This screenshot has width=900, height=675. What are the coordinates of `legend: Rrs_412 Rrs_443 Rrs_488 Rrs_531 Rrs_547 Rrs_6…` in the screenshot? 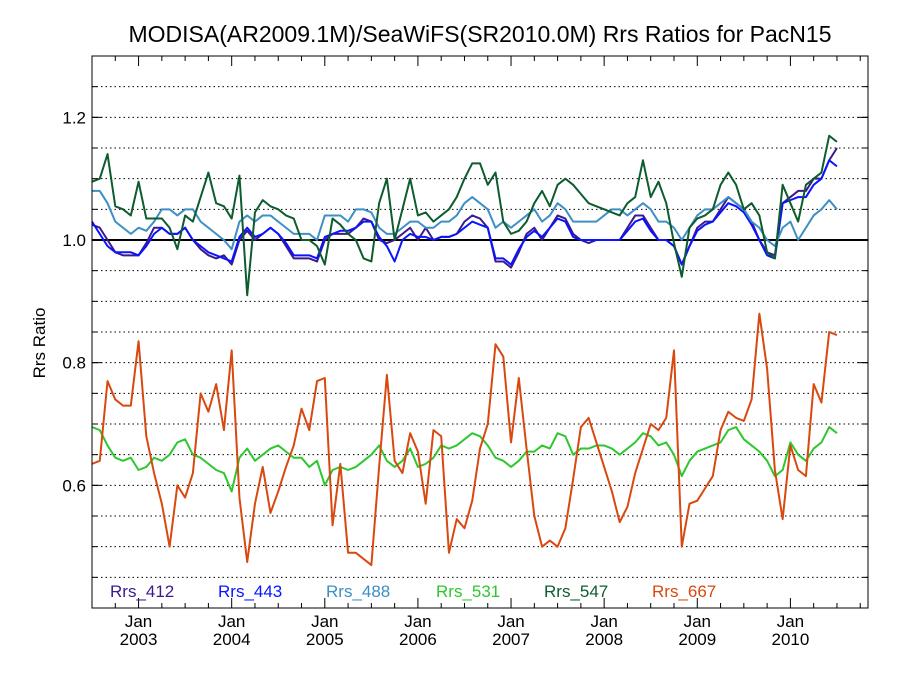 It's located at (413, 591).